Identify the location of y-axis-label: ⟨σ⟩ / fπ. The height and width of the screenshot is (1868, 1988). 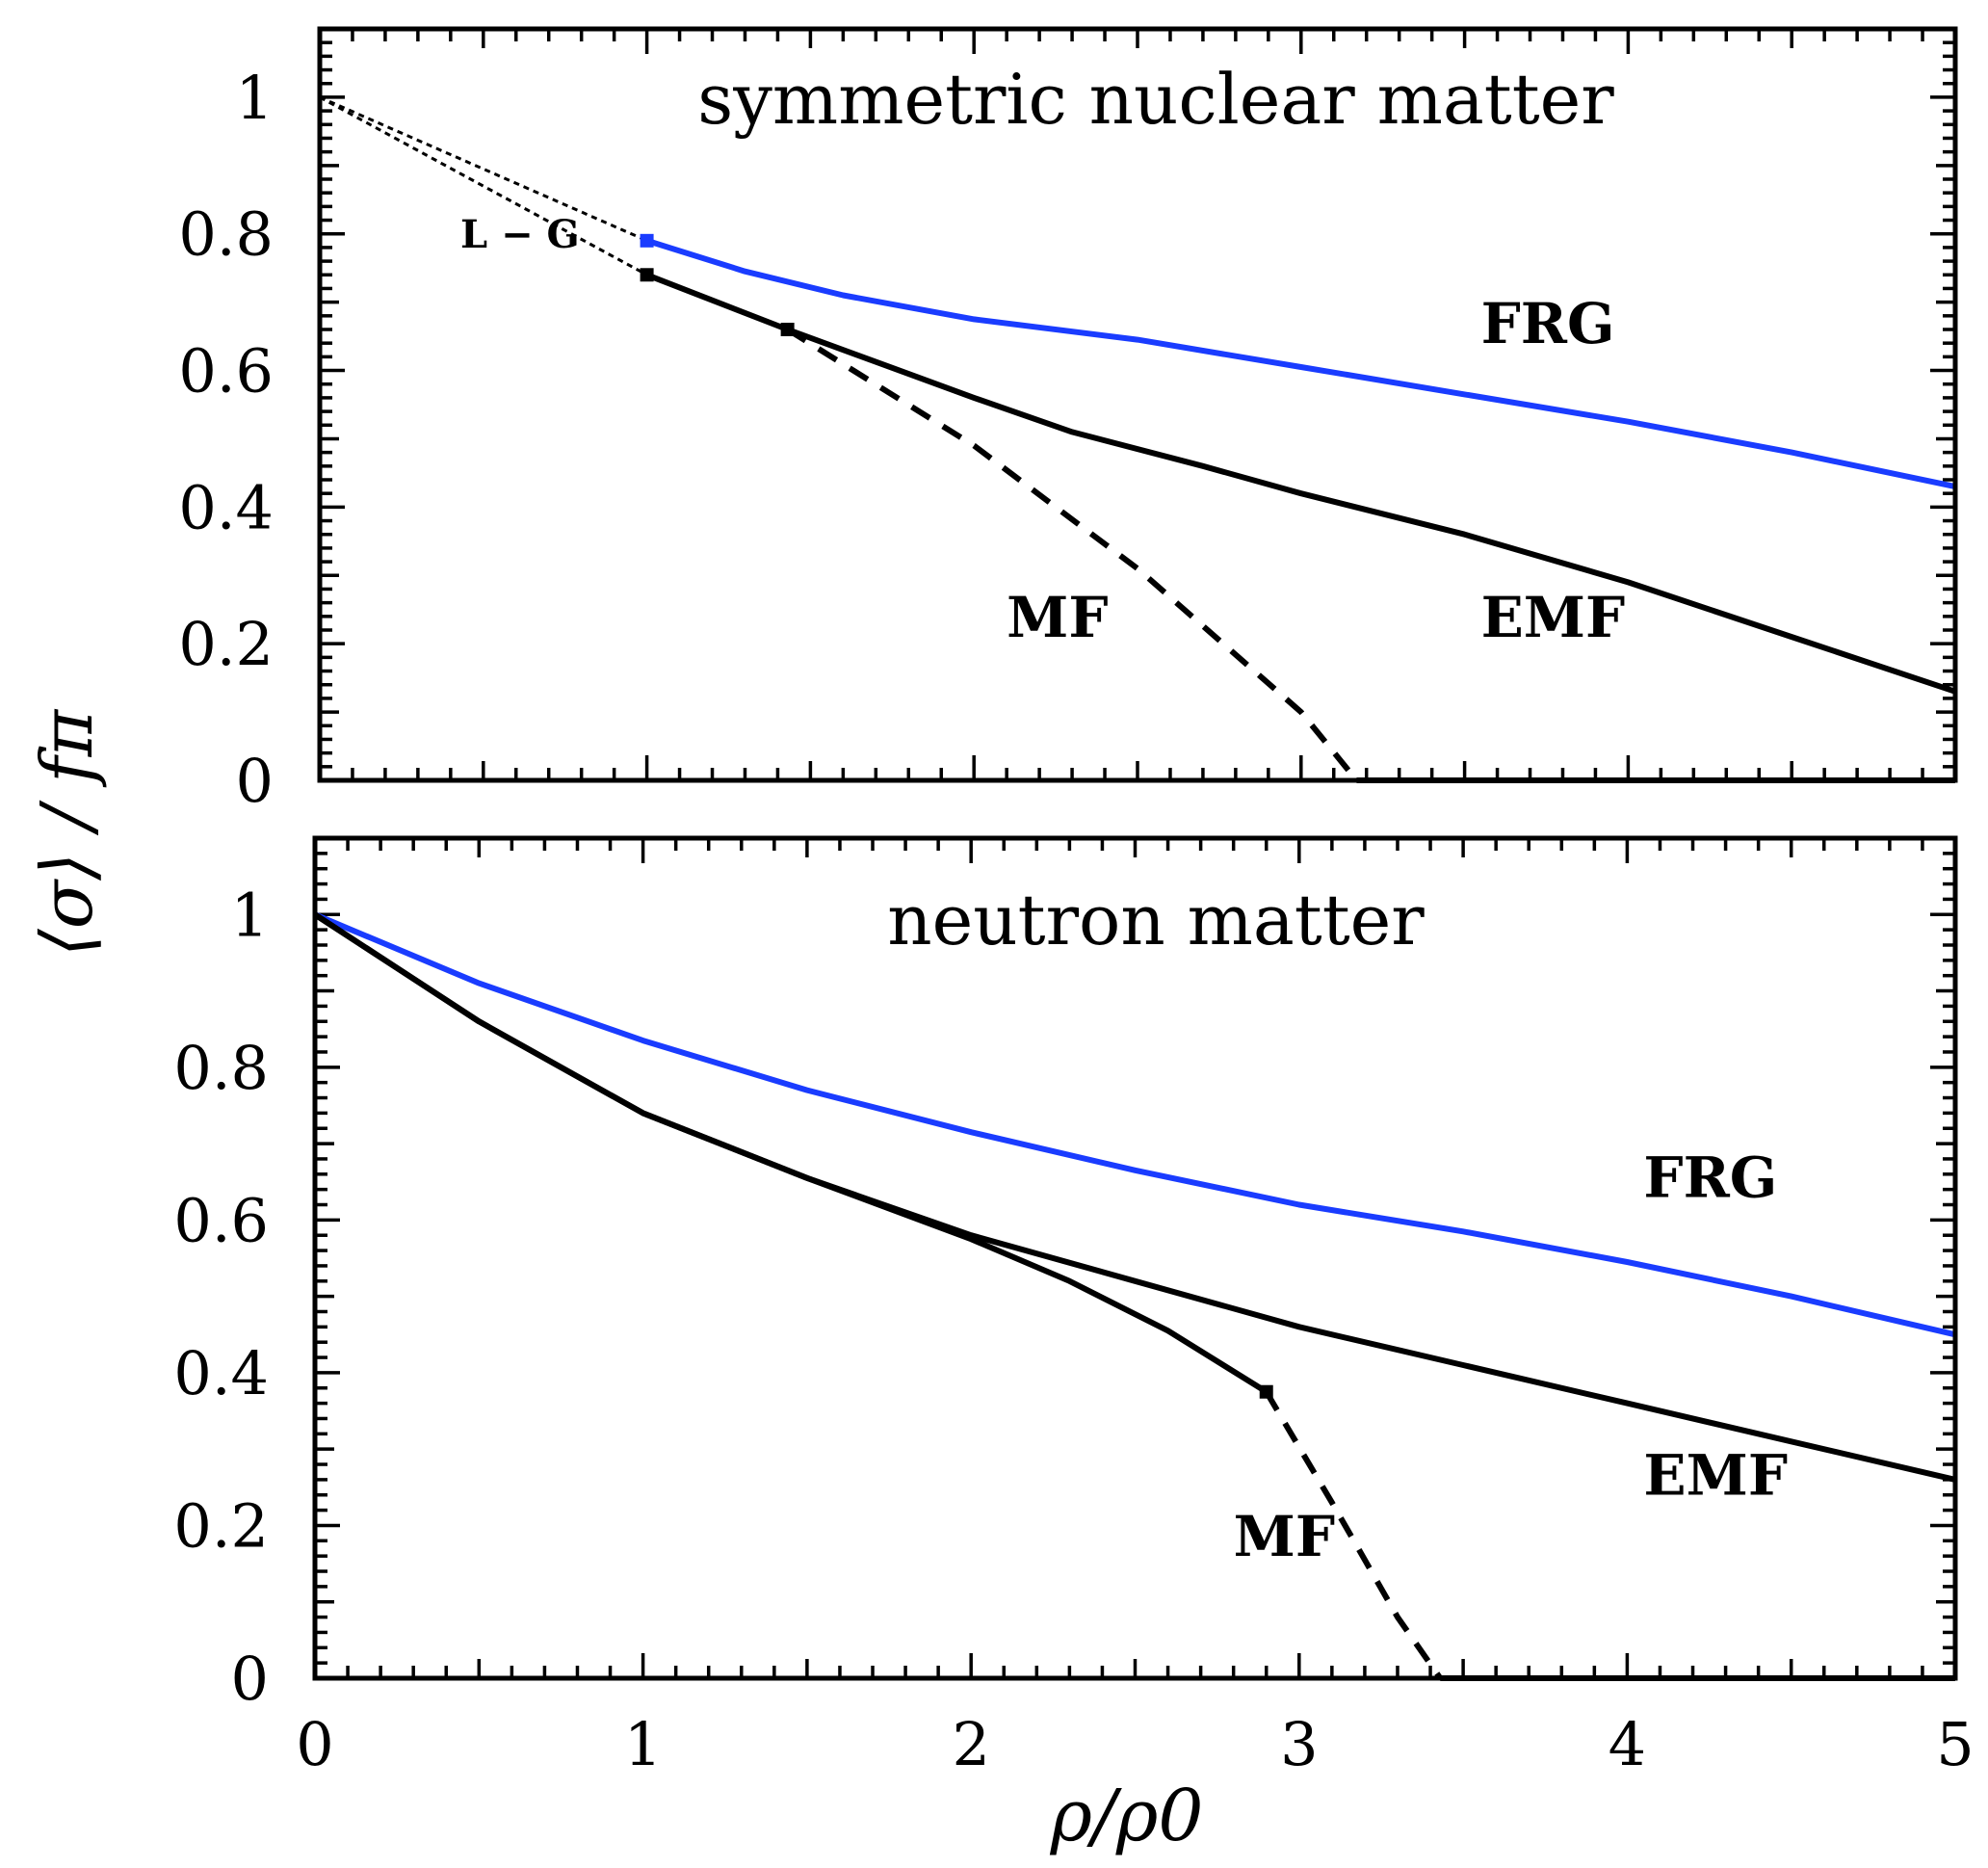
(67, 833).